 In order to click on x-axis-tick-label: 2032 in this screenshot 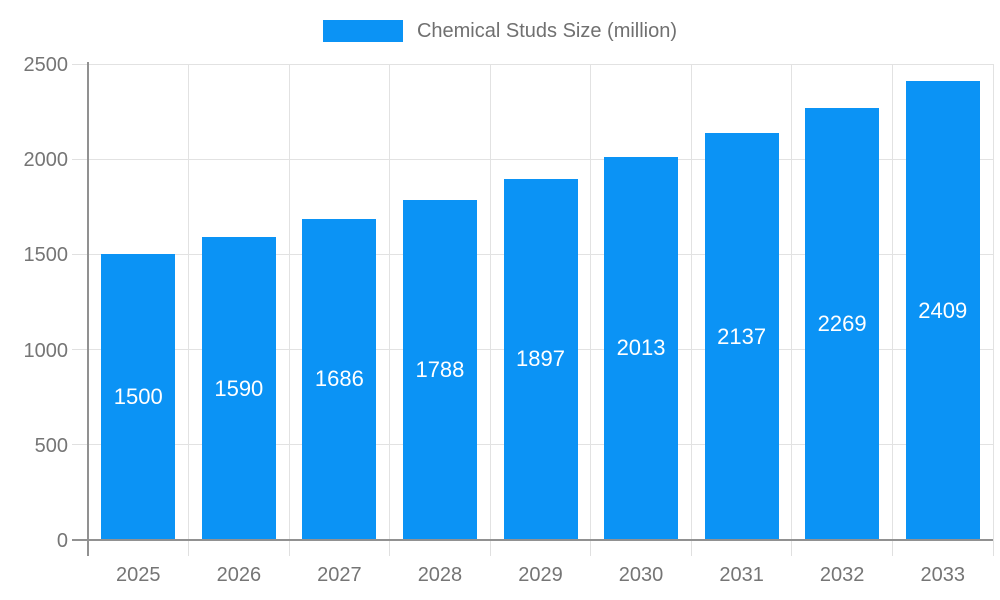, I will do `click(842, 575)`.